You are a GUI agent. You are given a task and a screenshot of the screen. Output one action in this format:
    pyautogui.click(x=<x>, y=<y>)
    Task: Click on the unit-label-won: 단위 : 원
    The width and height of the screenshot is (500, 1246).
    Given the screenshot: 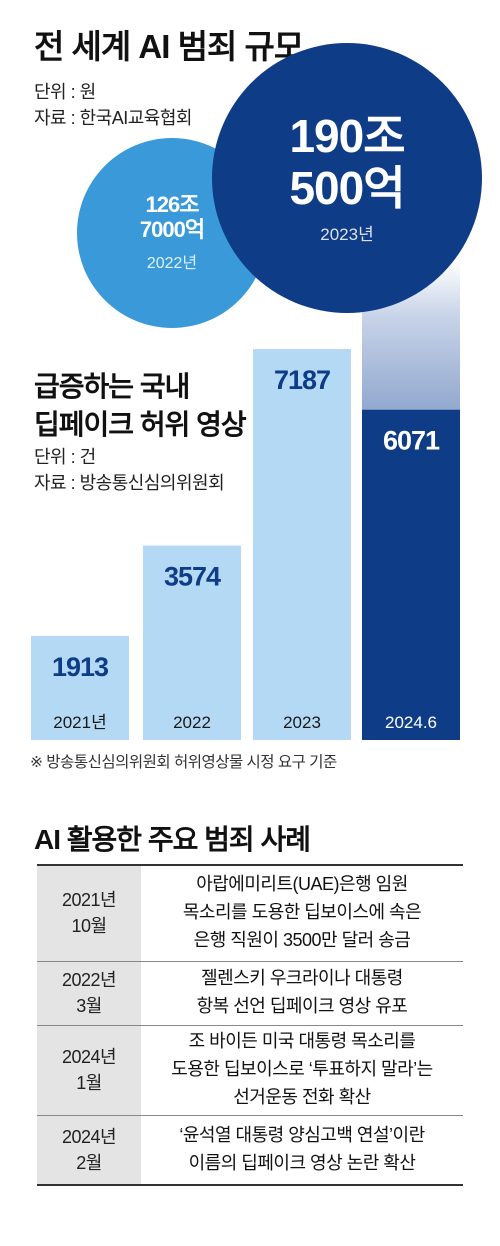 What is the action you would take?
    pyautogui.click(x=65, y=92)
    